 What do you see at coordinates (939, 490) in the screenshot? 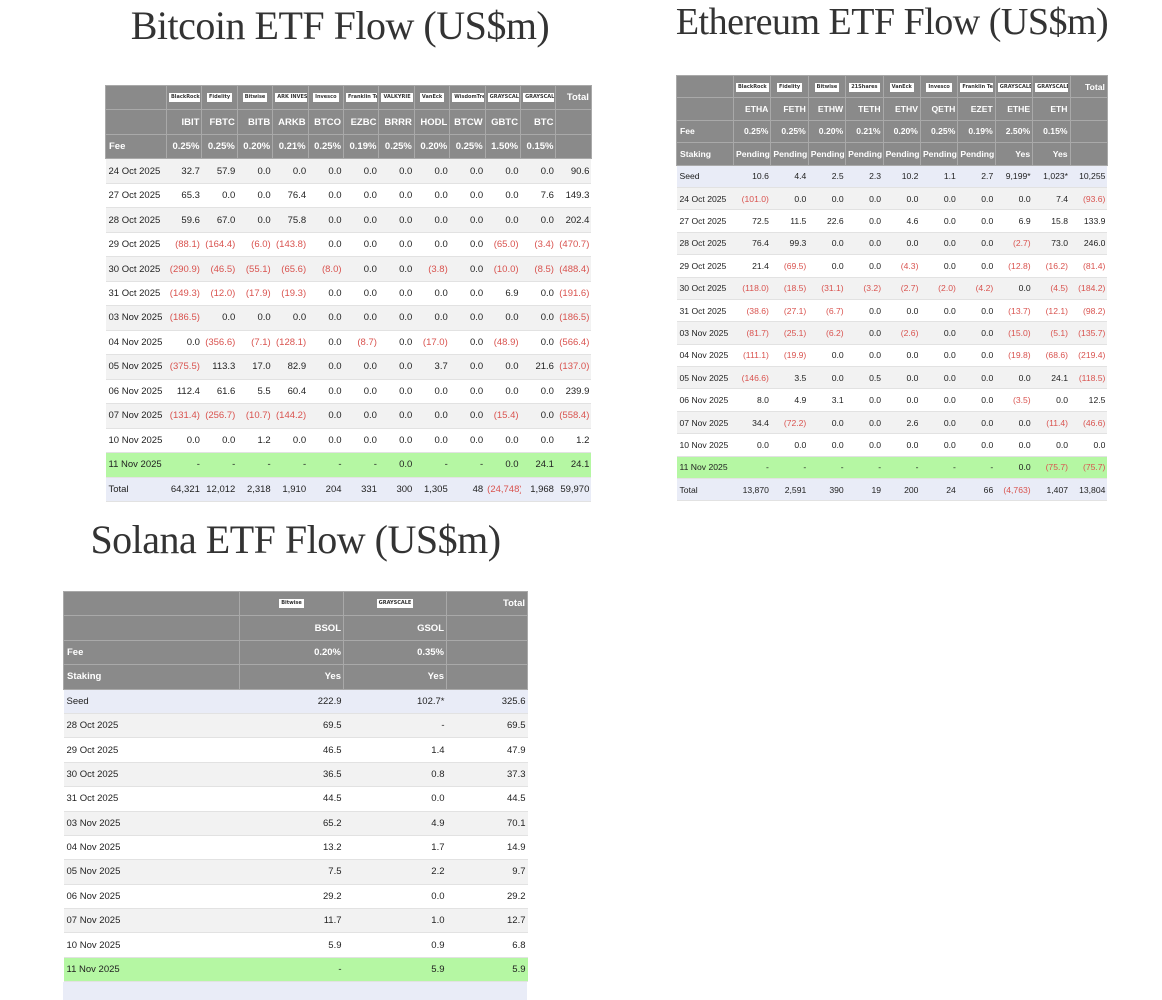
I see `total-value: 24` at bounding box center [939, 490].